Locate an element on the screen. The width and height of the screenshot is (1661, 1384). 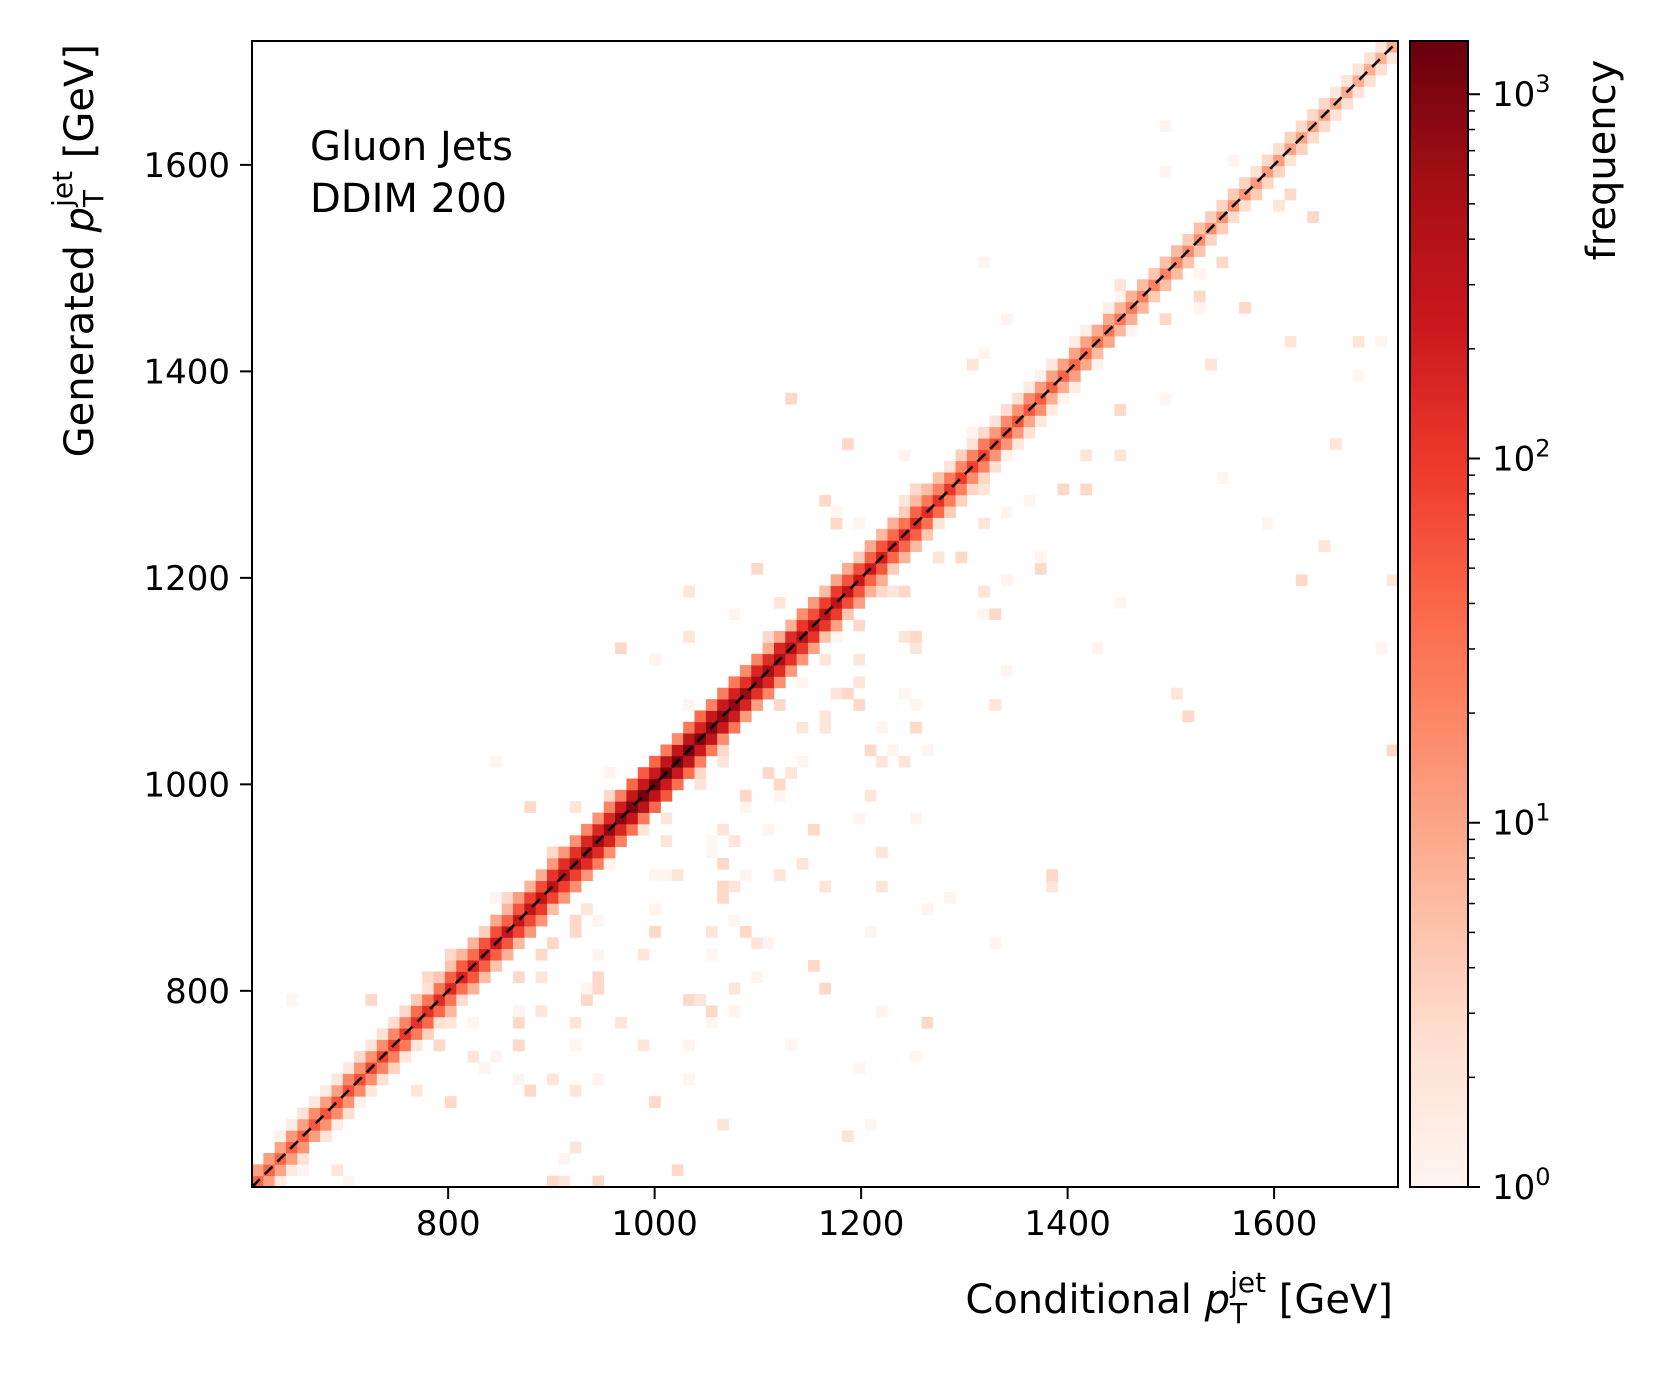
x-axis: 800 1000 1200 1400 1600 is located at coordinates (866, 1215).